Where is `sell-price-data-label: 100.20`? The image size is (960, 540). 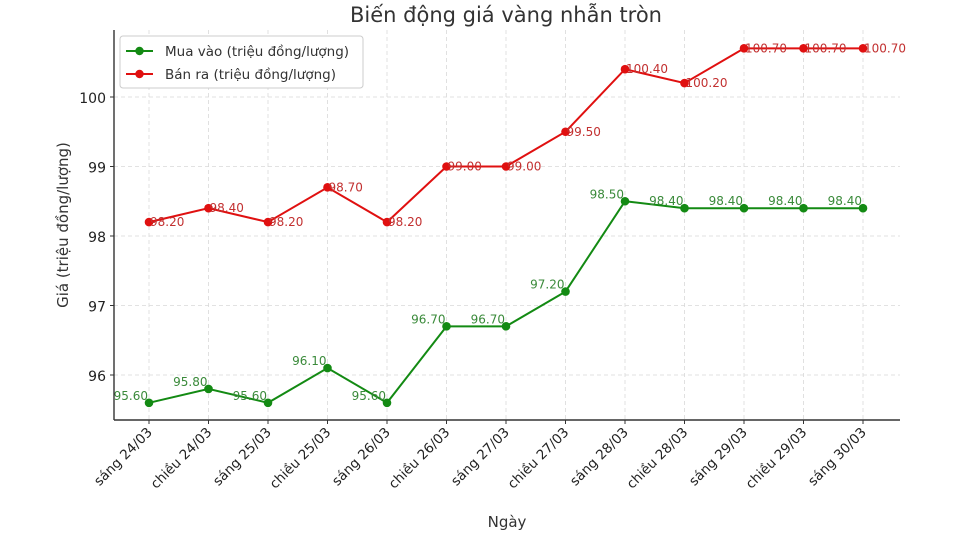
sell-price-data-label: 100.20 is located at coordinates (707, 83).